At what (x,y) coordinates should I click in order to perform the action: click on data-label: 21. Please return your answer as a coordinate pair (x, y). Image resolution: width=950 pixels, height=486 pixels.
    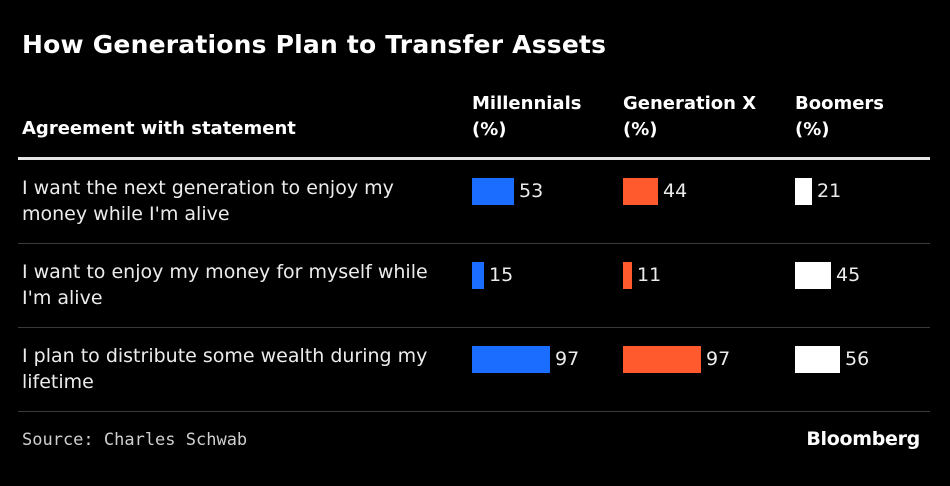
    Looking at the image, I should click on (829, 191).